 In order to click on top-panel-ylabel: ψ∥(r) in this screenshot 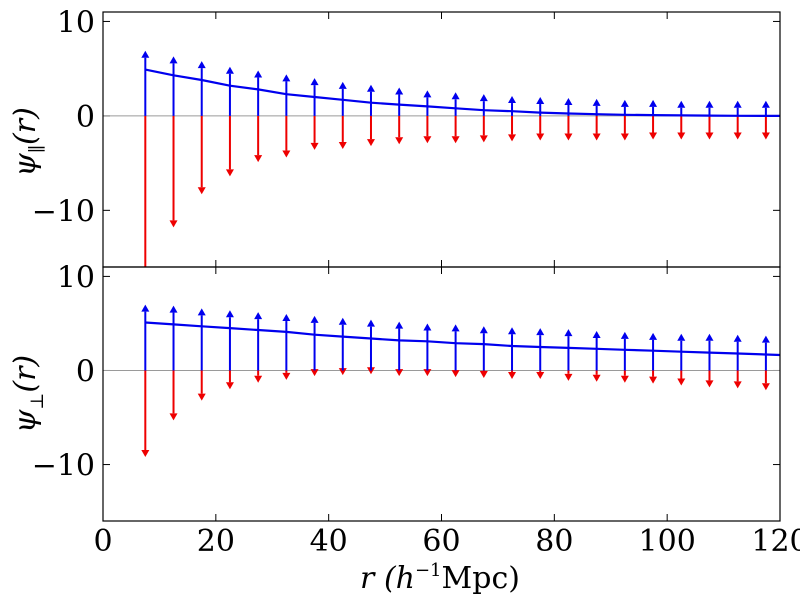, I will do `click(28, 142)`.